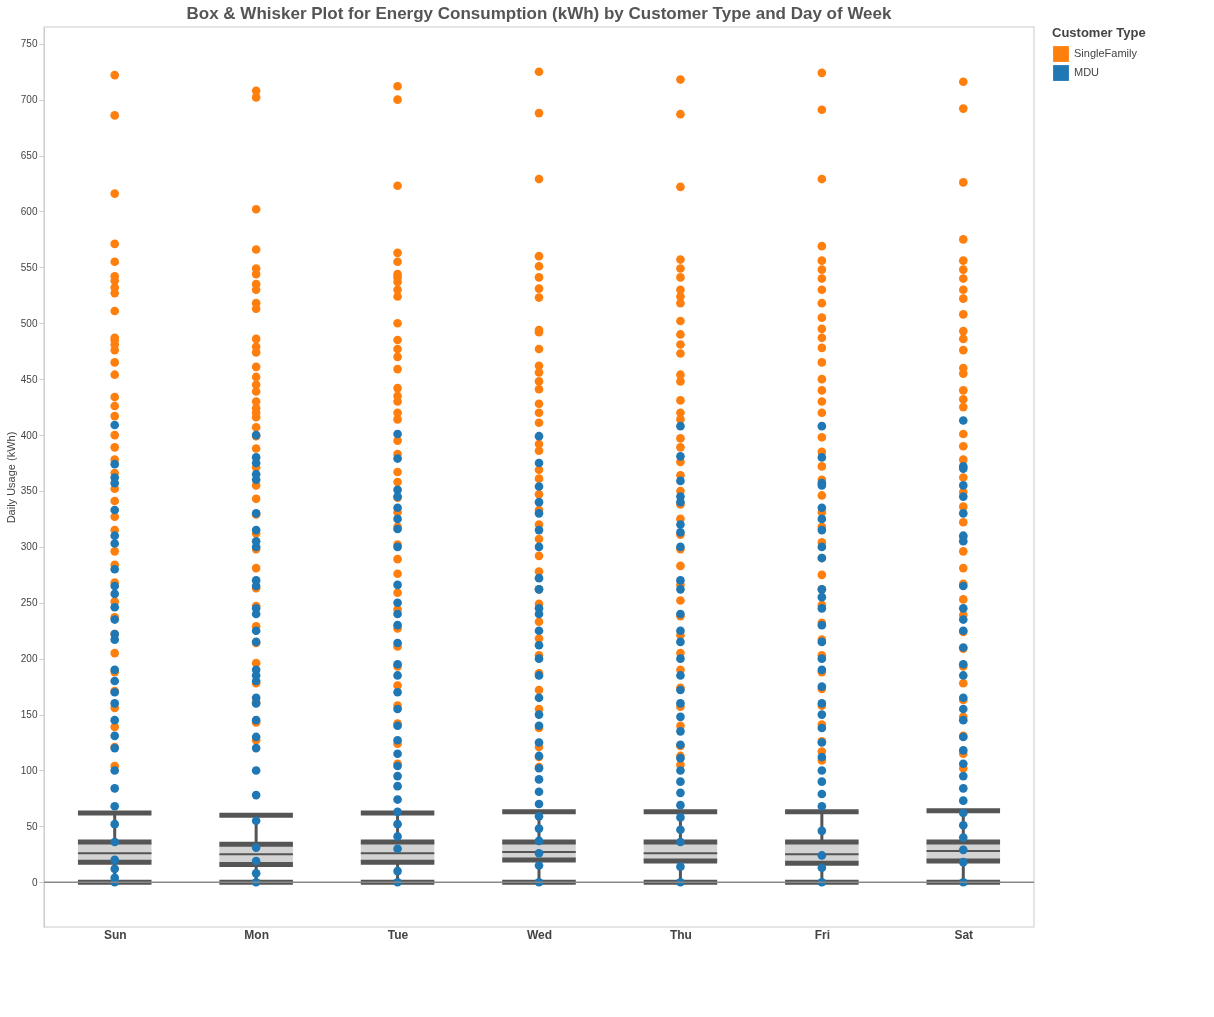  What do you see at coordinates (29, 379) in the screenshot?
I see `y-tick-label: 450` at bounding box center [29, 379].